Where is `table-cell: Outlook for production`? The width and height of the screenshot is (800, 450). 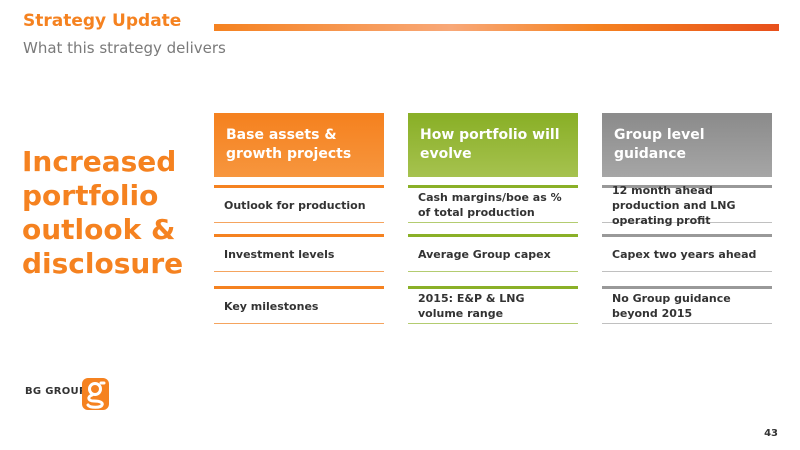 table-cell: Outlook for production is located at coordinates (299, 204).